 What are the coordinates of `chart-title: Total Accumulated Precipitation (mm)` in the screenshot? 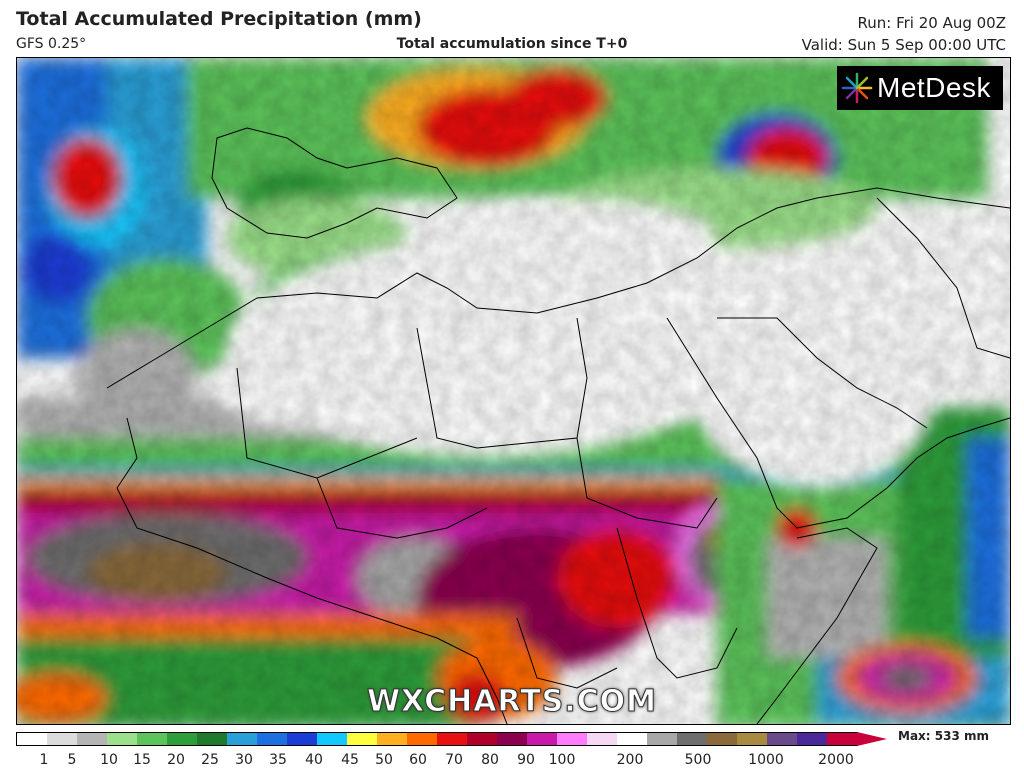 It's located at (219, 19).